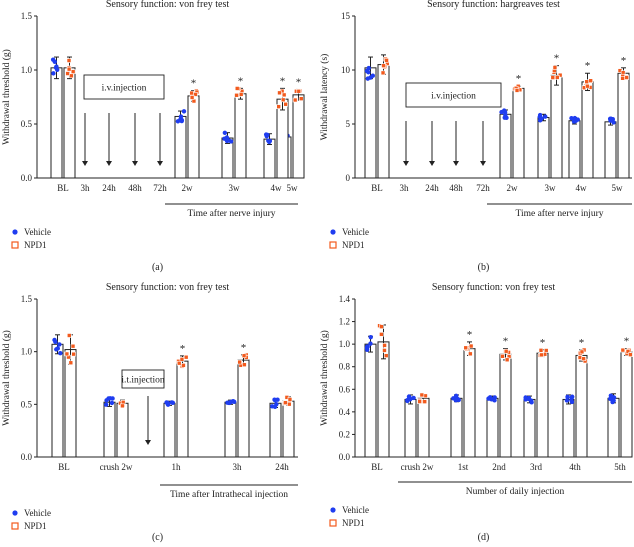  Describe the element at coordinates (499, 467) in the screenshot. I see `x-tick-label: 2nd` at that location.